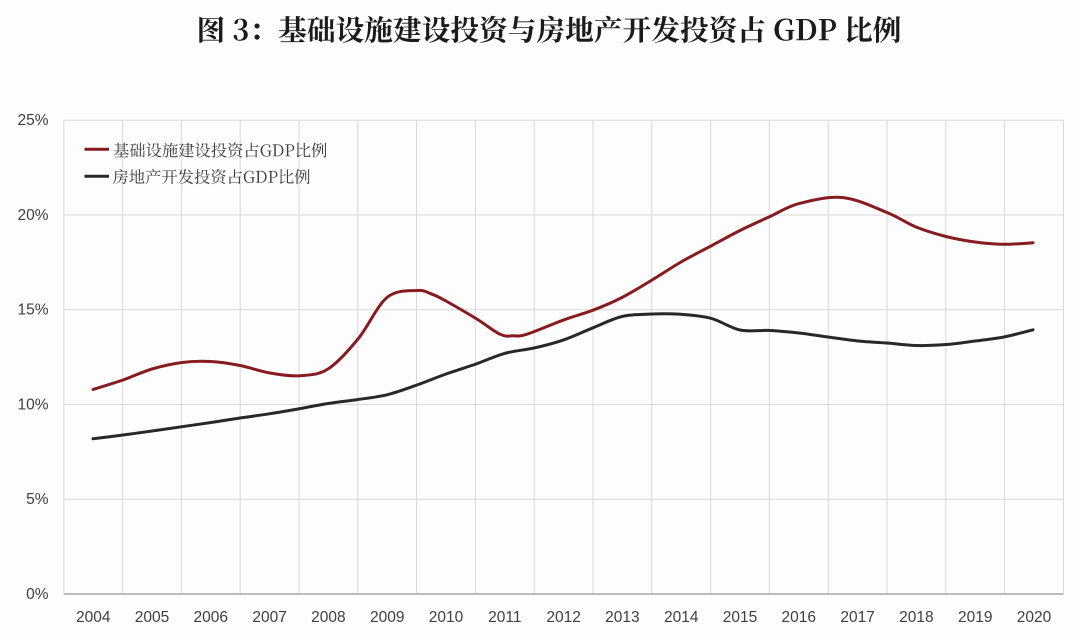  Describe the element at coordinates (32, 120) in the screenshot. I see `svg-text: 25%` at that location.